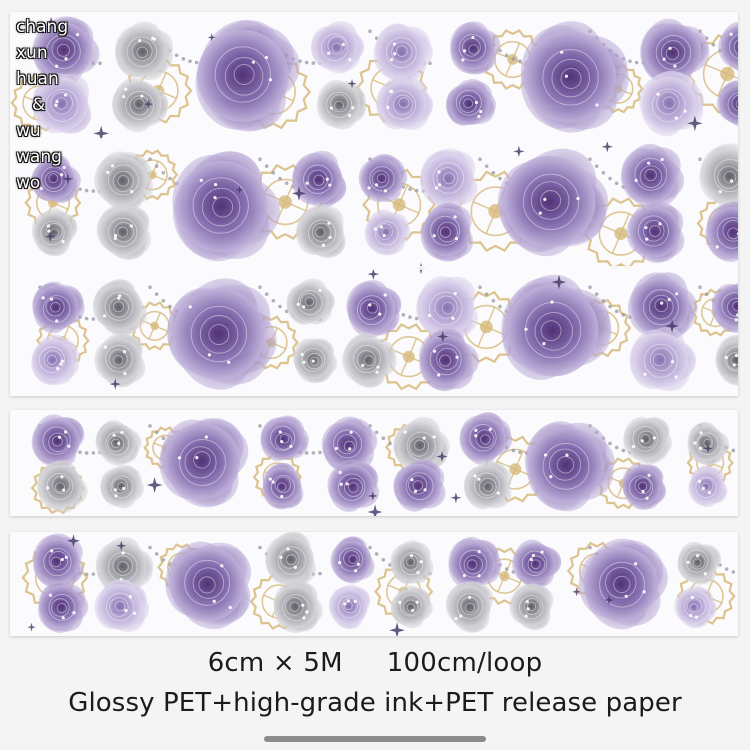  Describe the element at coordinates (37, 79) in the screenshot. I see `side-word-huan: huan` at that location.